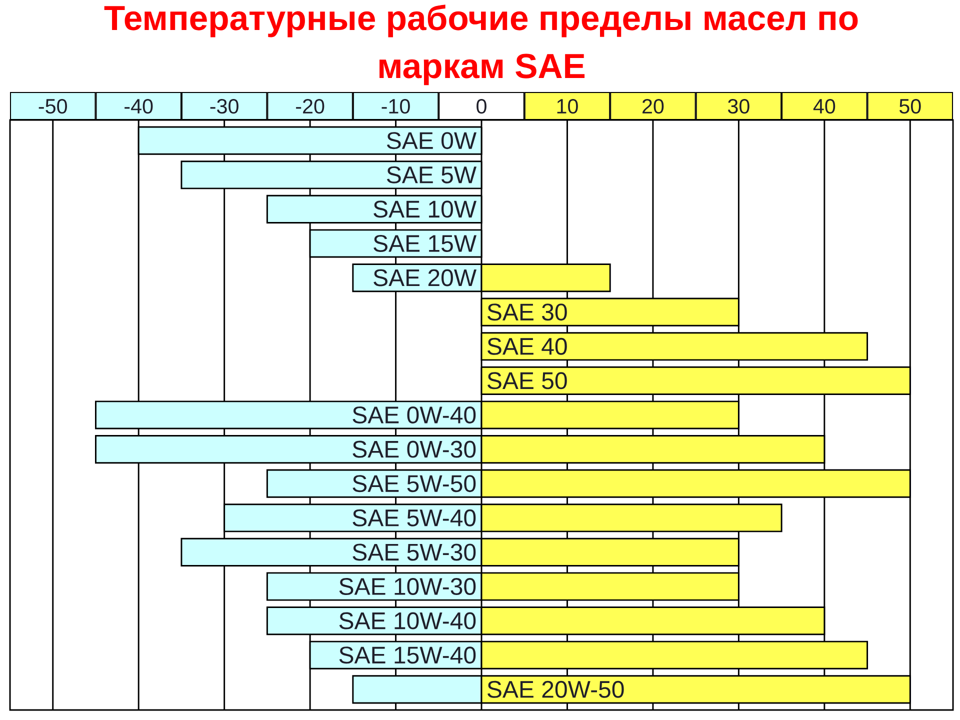 Image resolution: width=960 pixels, height=720 pixels. What do you see at coordinates (431, 175) in the screenshot?
I see `y-tick-label: SAE 5W` at bounding box center [431, 175].